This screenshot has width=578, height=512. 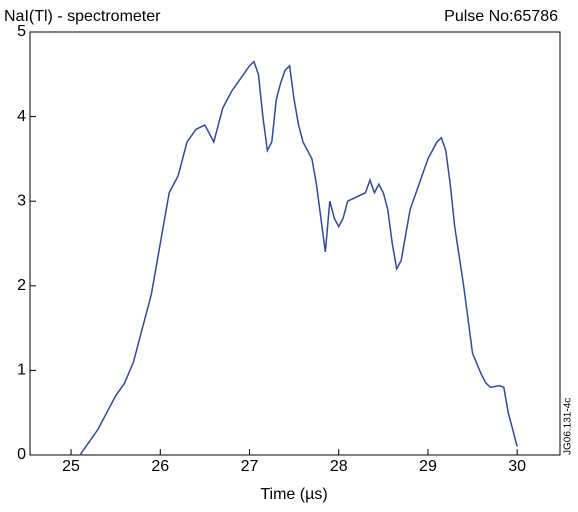 What do you see at coordinates (21, 116) in the screenshot?
I see `y-tick-label: 4` at bounding box center [21, 116].